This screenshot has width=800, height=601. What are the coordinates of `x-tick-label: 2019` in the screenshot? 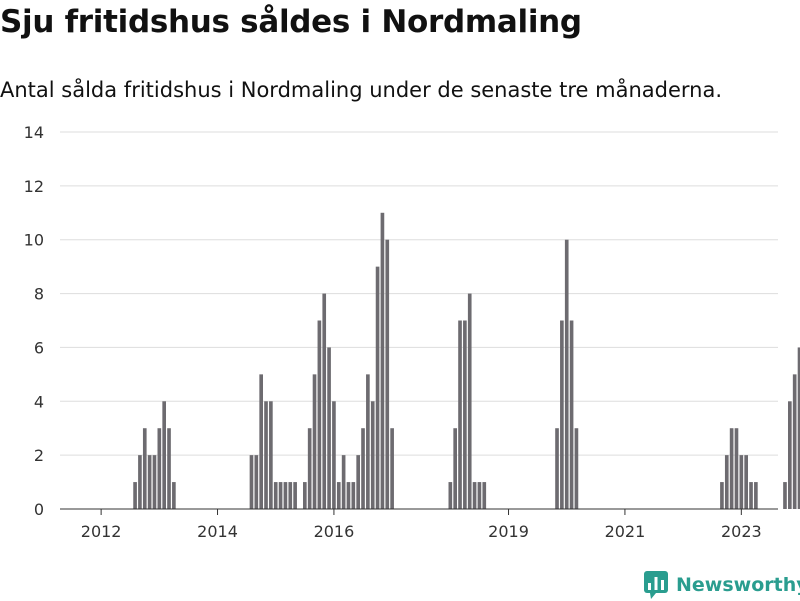 It's located at (508, 531).